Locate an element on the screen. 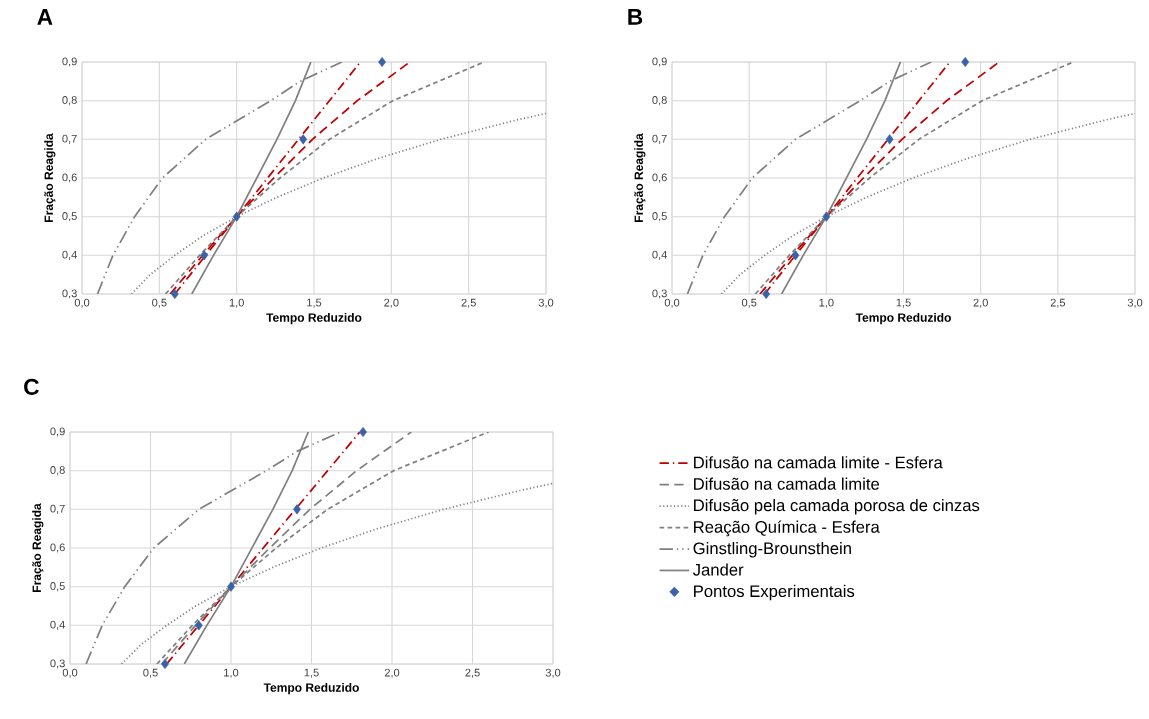 The height and width of the screenshot is (719, 1149). chart-title: C is located at coordinates (31, 386).